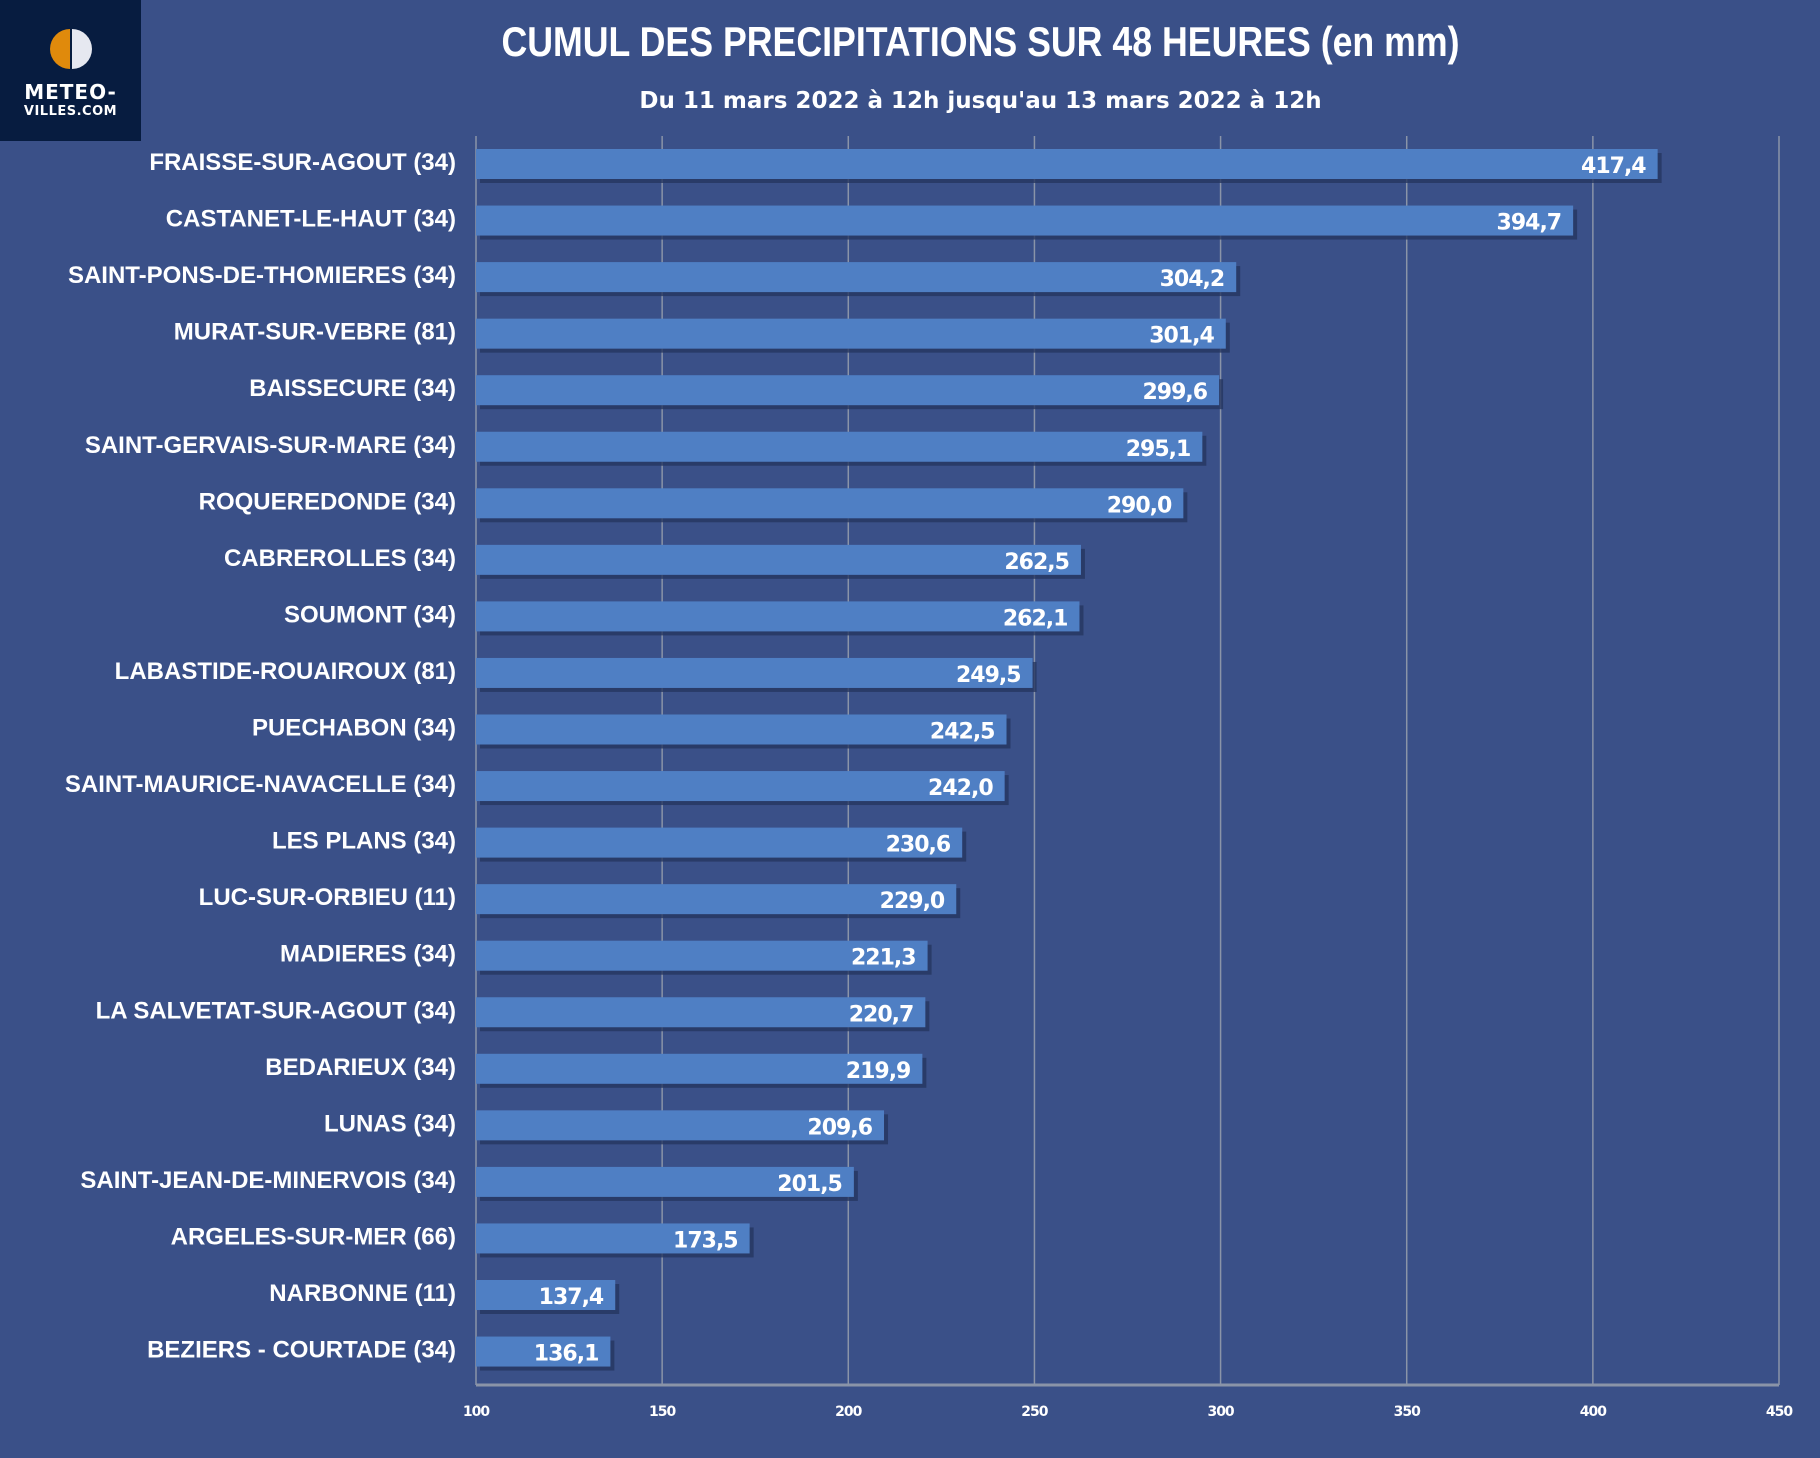  I want to click on x-tick-label: 200, so click(848, 1412).